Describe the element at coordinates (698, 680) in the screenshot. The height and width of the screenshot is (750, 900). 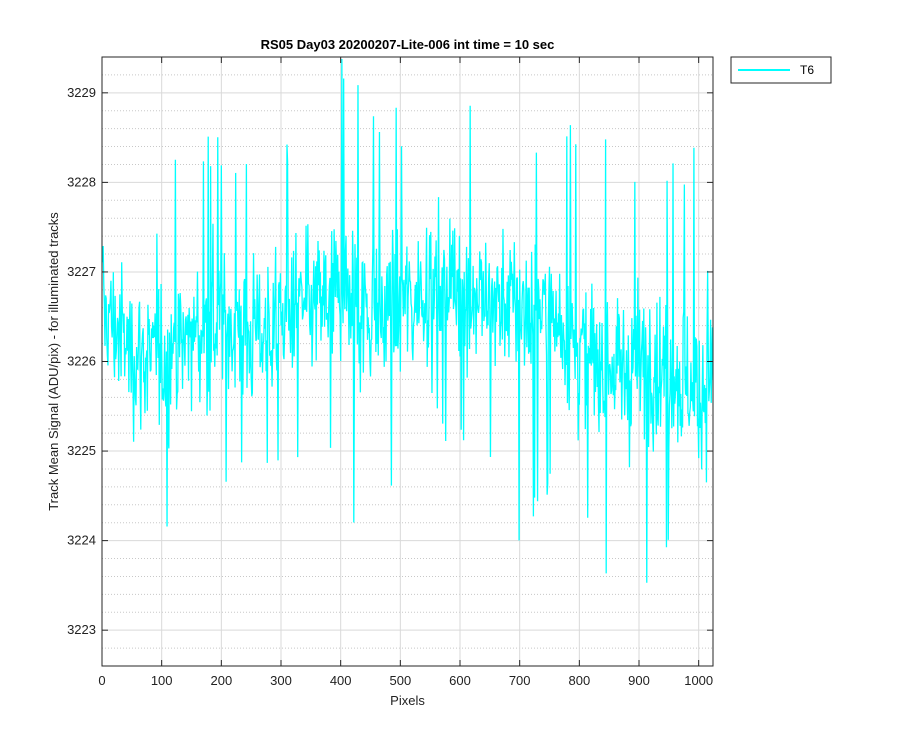
I see `x-tick-label: 1000` at that location.